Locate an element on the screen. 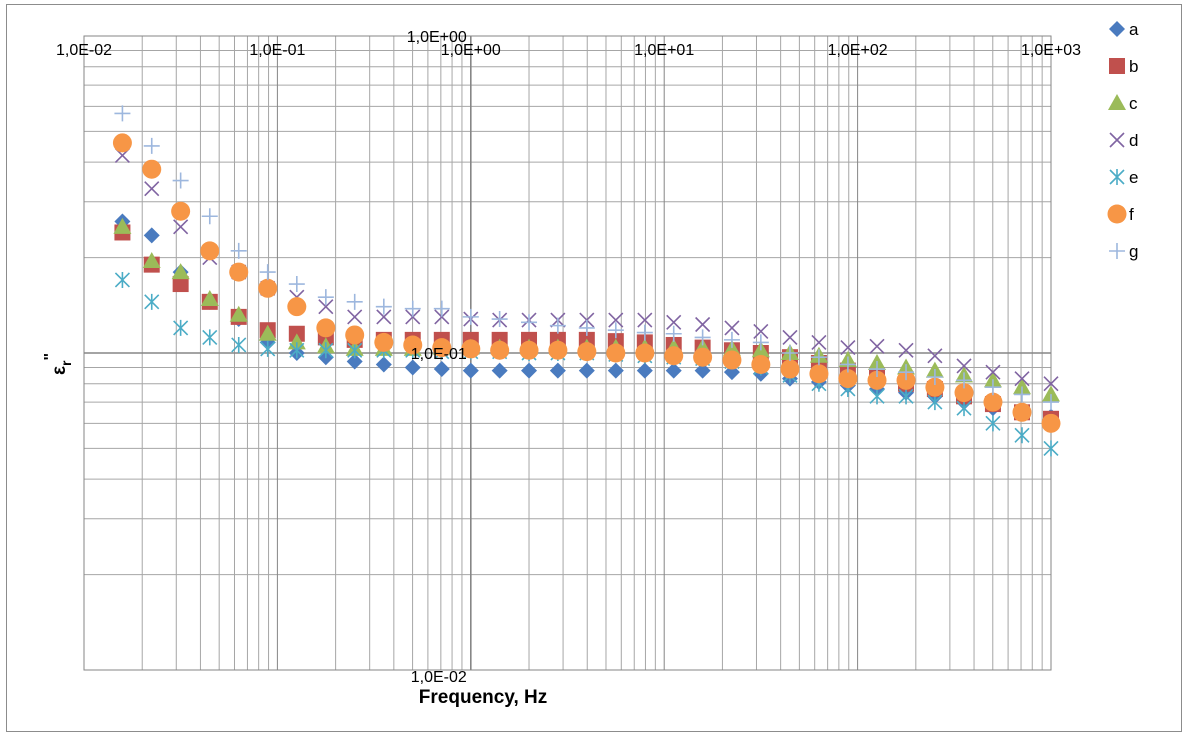 Image resolution: width=1192 pixels, height=740 pixels. legend-marker-g is located at coordinates (1117, 251).